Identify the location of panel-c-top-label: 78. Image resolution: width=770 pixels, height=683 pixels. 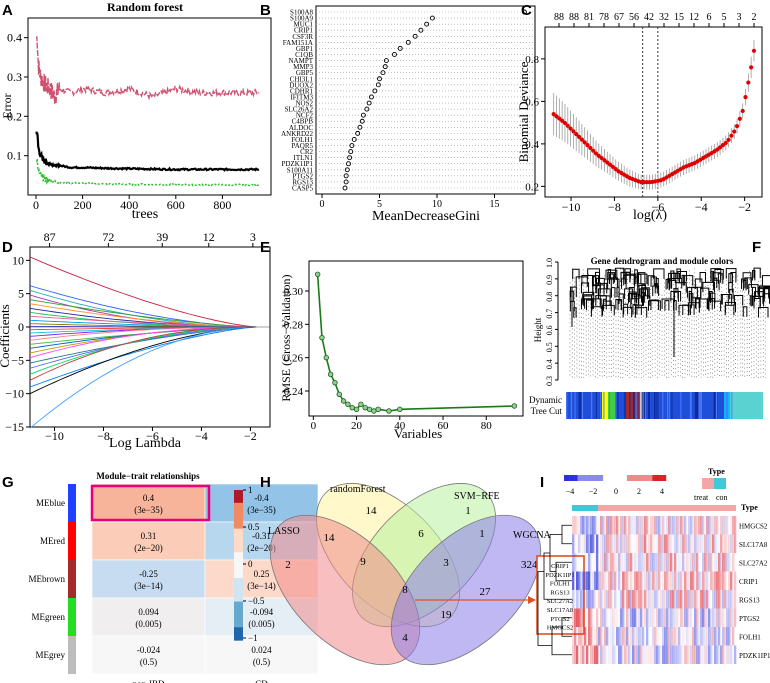
(604, 17).